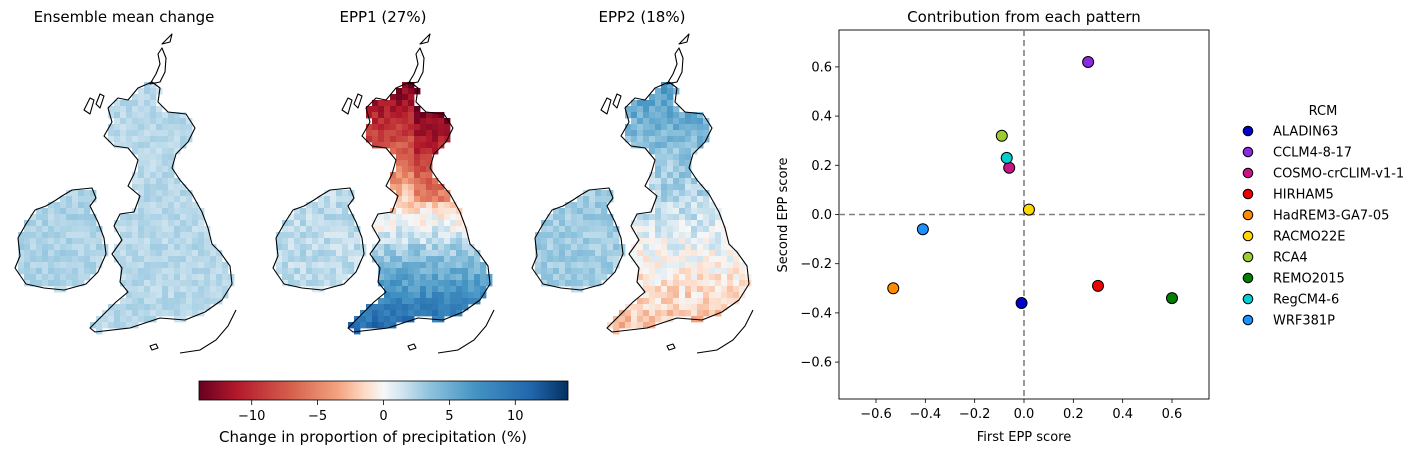 Image resolution: width=1427 pixels, height=454 pixels. What do you see at coordinates (1122, 414) in the screenshot?
I see `x-tick-label: 0.4` at bounding box center [1122, 414].